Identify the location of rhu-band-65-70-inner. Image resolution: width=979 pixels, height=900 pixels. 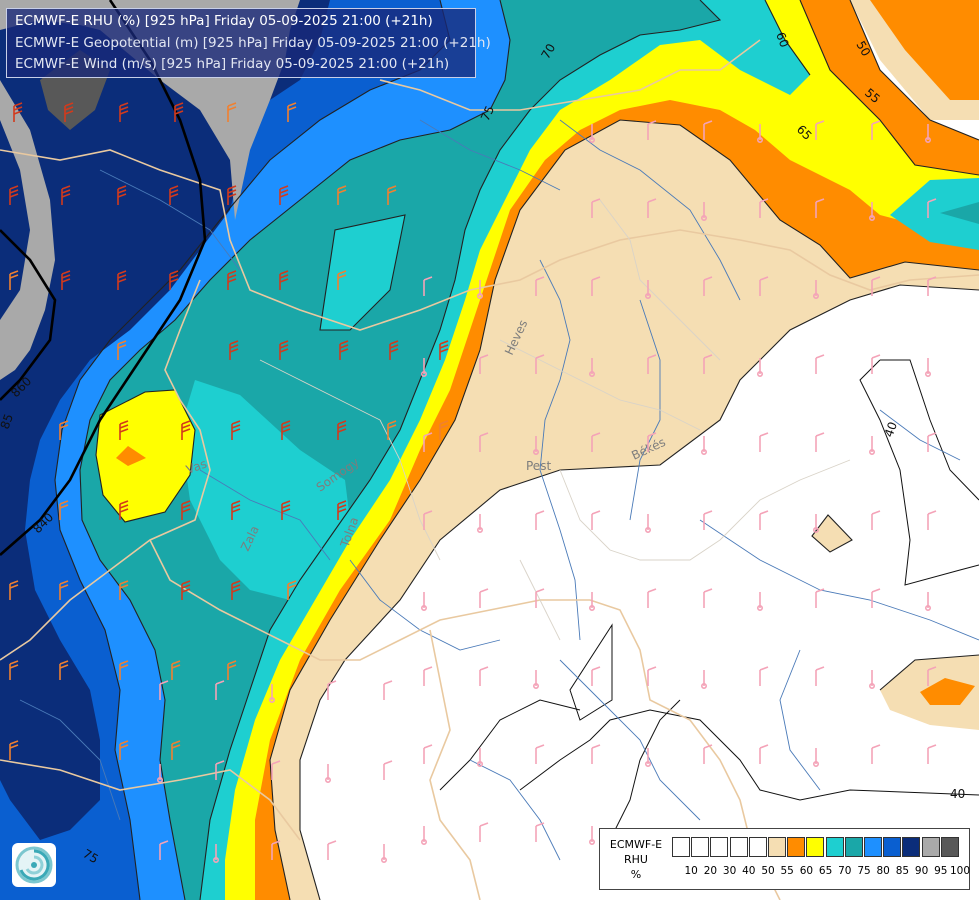
(362, 272).